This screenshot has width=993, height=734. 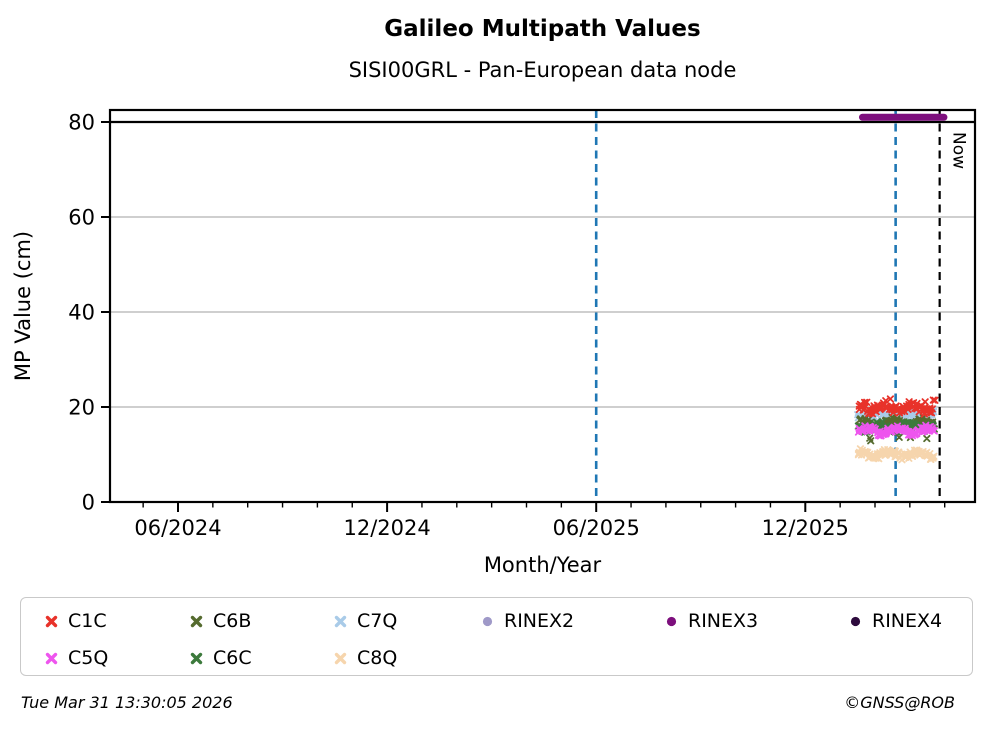 What do you see at coordinates (81, 313) in the screenshot?
I see `y-tick-label: 40` at bounding box center [81, 313].